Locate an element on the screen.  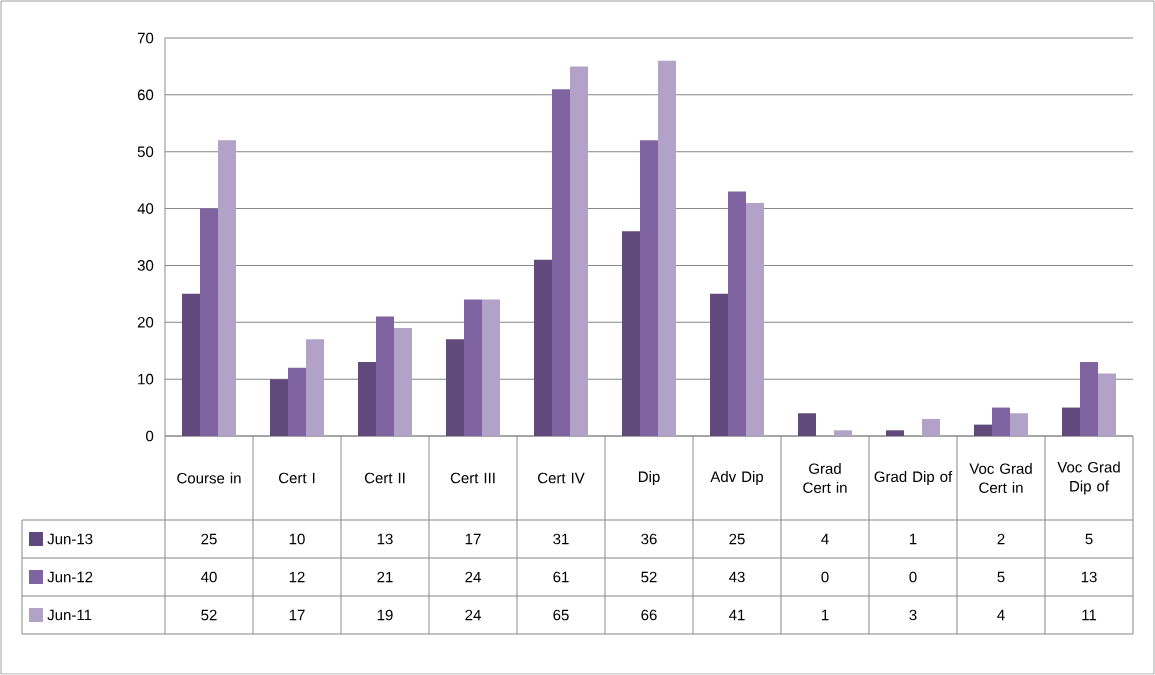
x-tick-label: Voc Grad Cert in is located at coordinates (1000, 477).